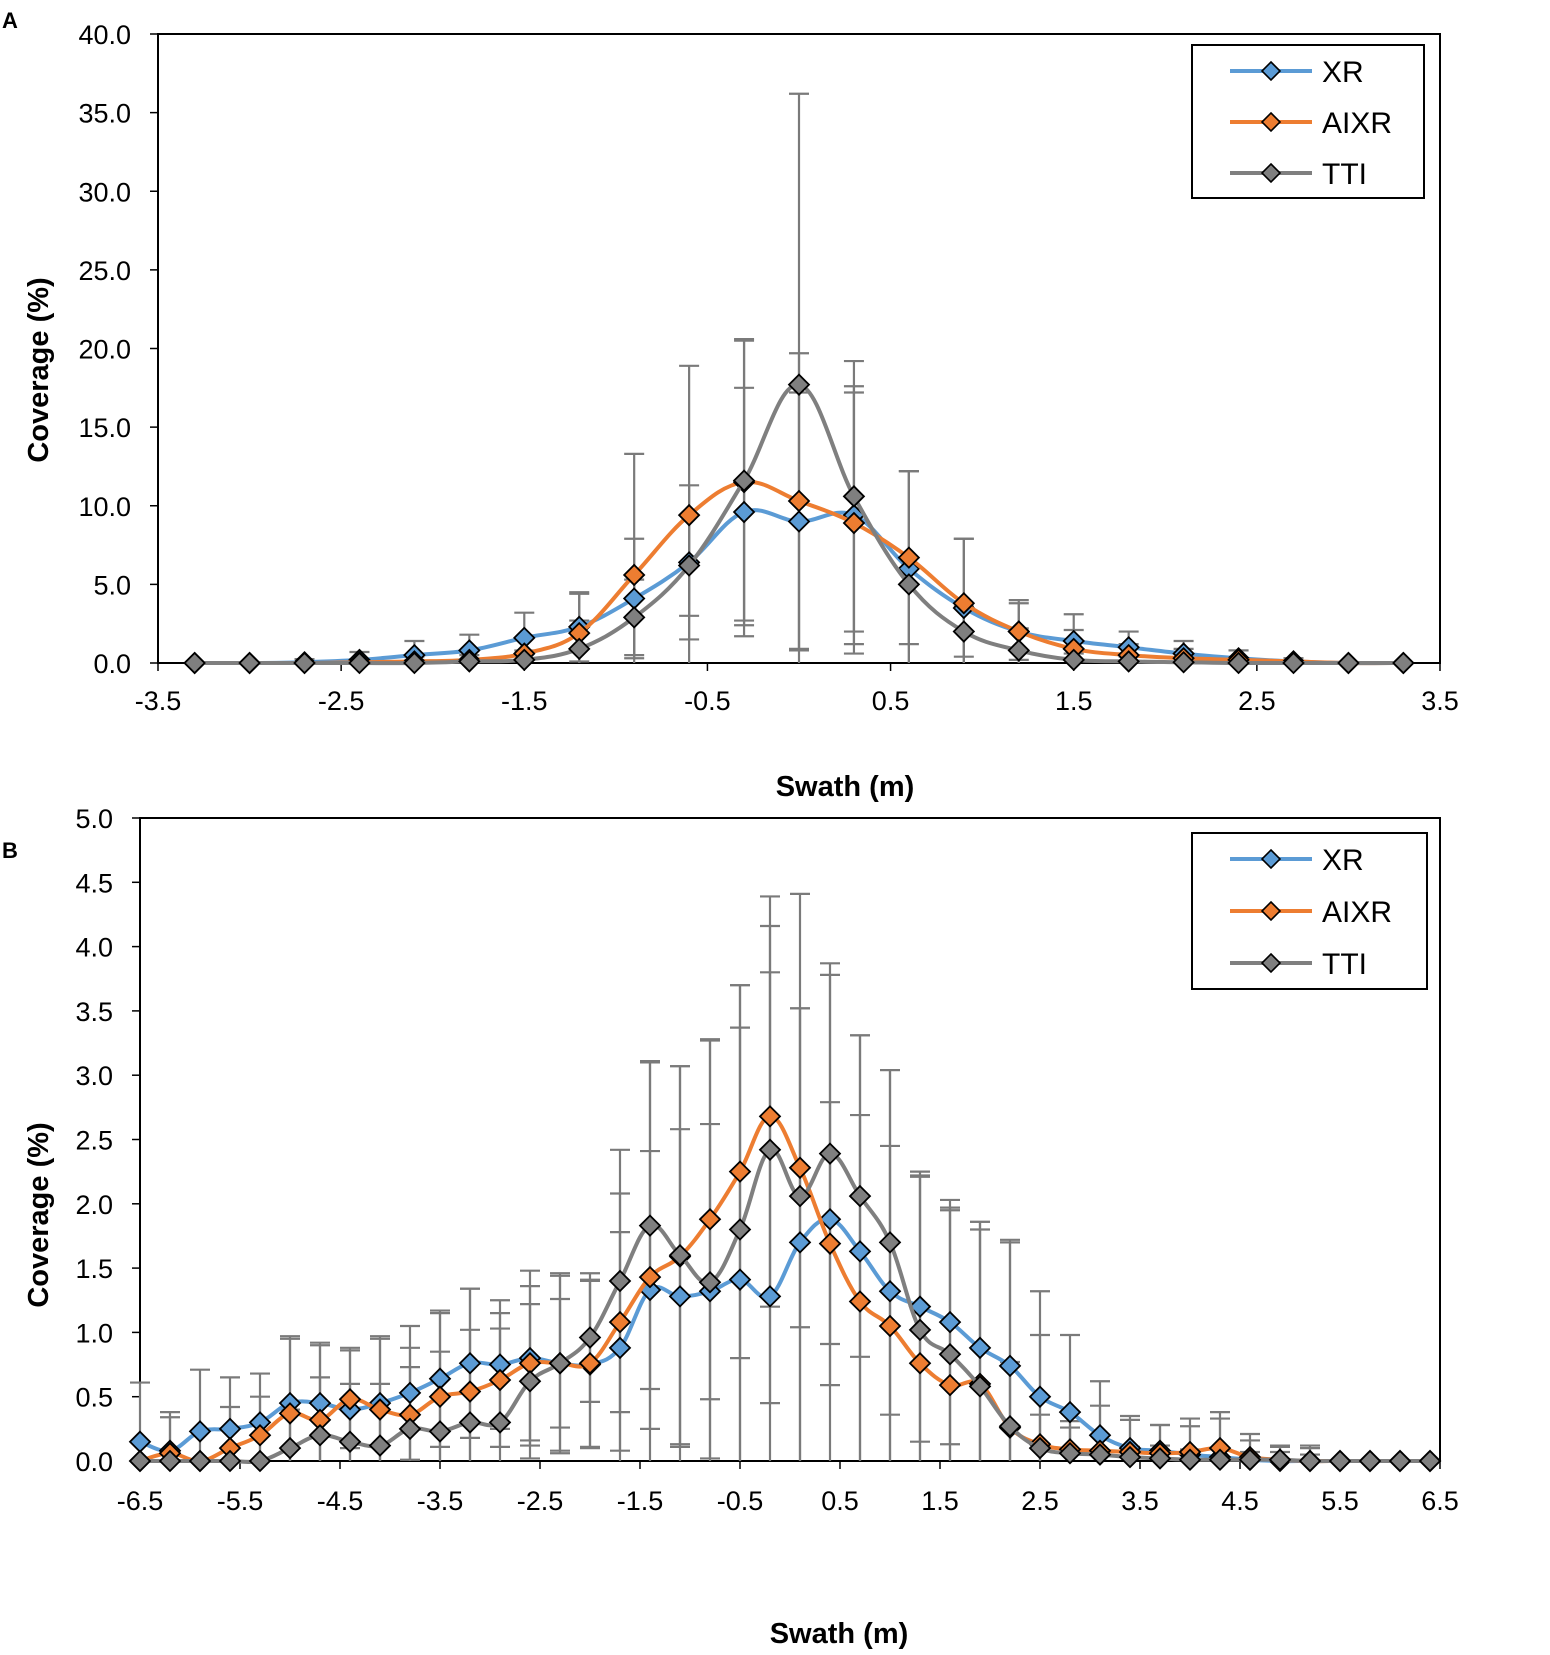 The image size is (1550, 1655). Describe the element at coordinates (94, 1462) in the screenshot. I see `panel-b-y-tick-label: 0.0` at that location.